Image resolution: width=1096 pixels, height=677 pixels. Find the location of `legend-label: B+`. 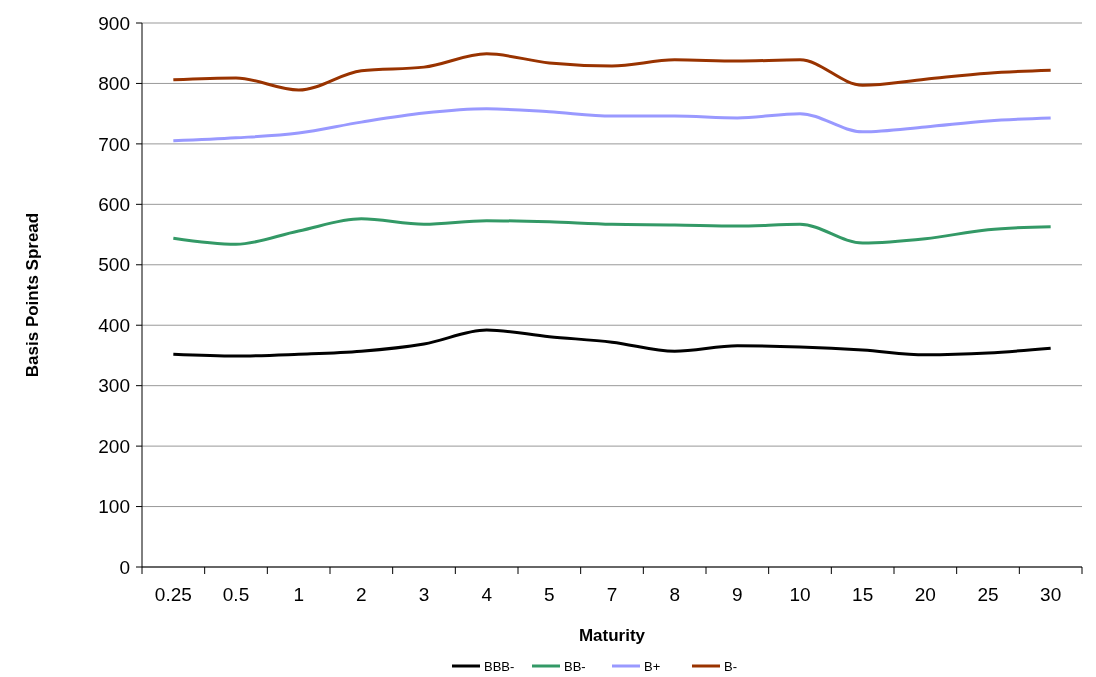

legend-label: B+ is located at coordinates (652, 666).